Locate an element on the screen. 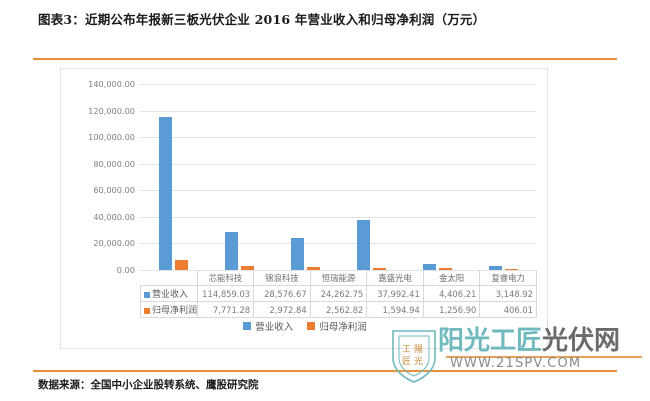 The width and height of the screenshot is (650, 401). table-corner-cell is located at coordinates (169, 278).